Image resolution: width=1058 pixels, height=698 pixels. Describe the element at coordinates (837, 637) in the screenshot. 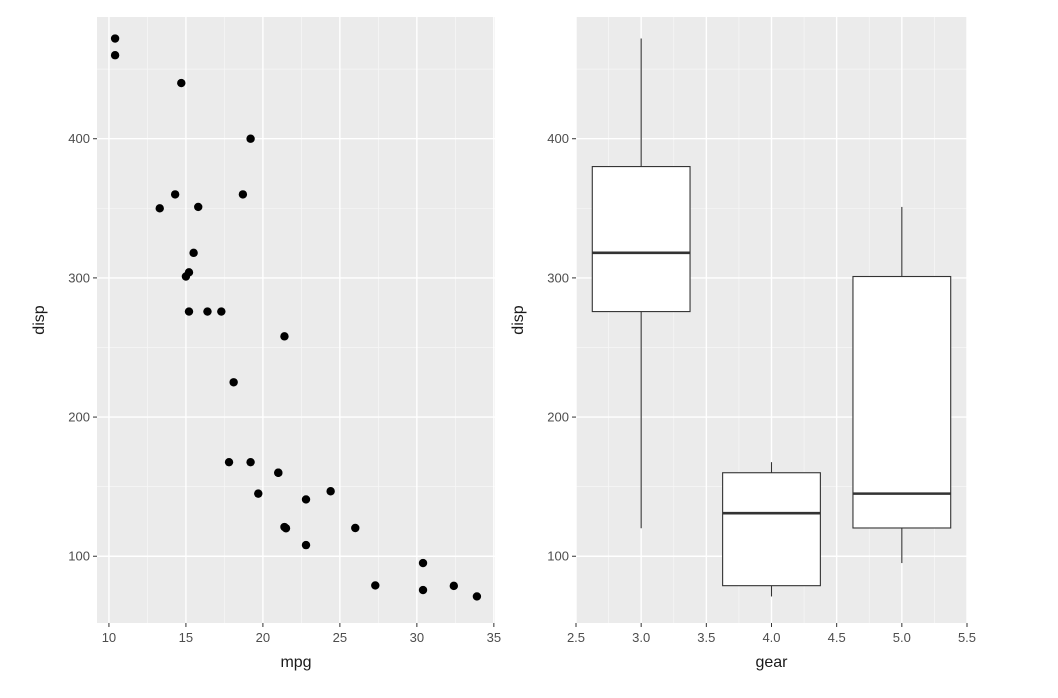

I see `box-x-tick-label: 4.5` at that location.